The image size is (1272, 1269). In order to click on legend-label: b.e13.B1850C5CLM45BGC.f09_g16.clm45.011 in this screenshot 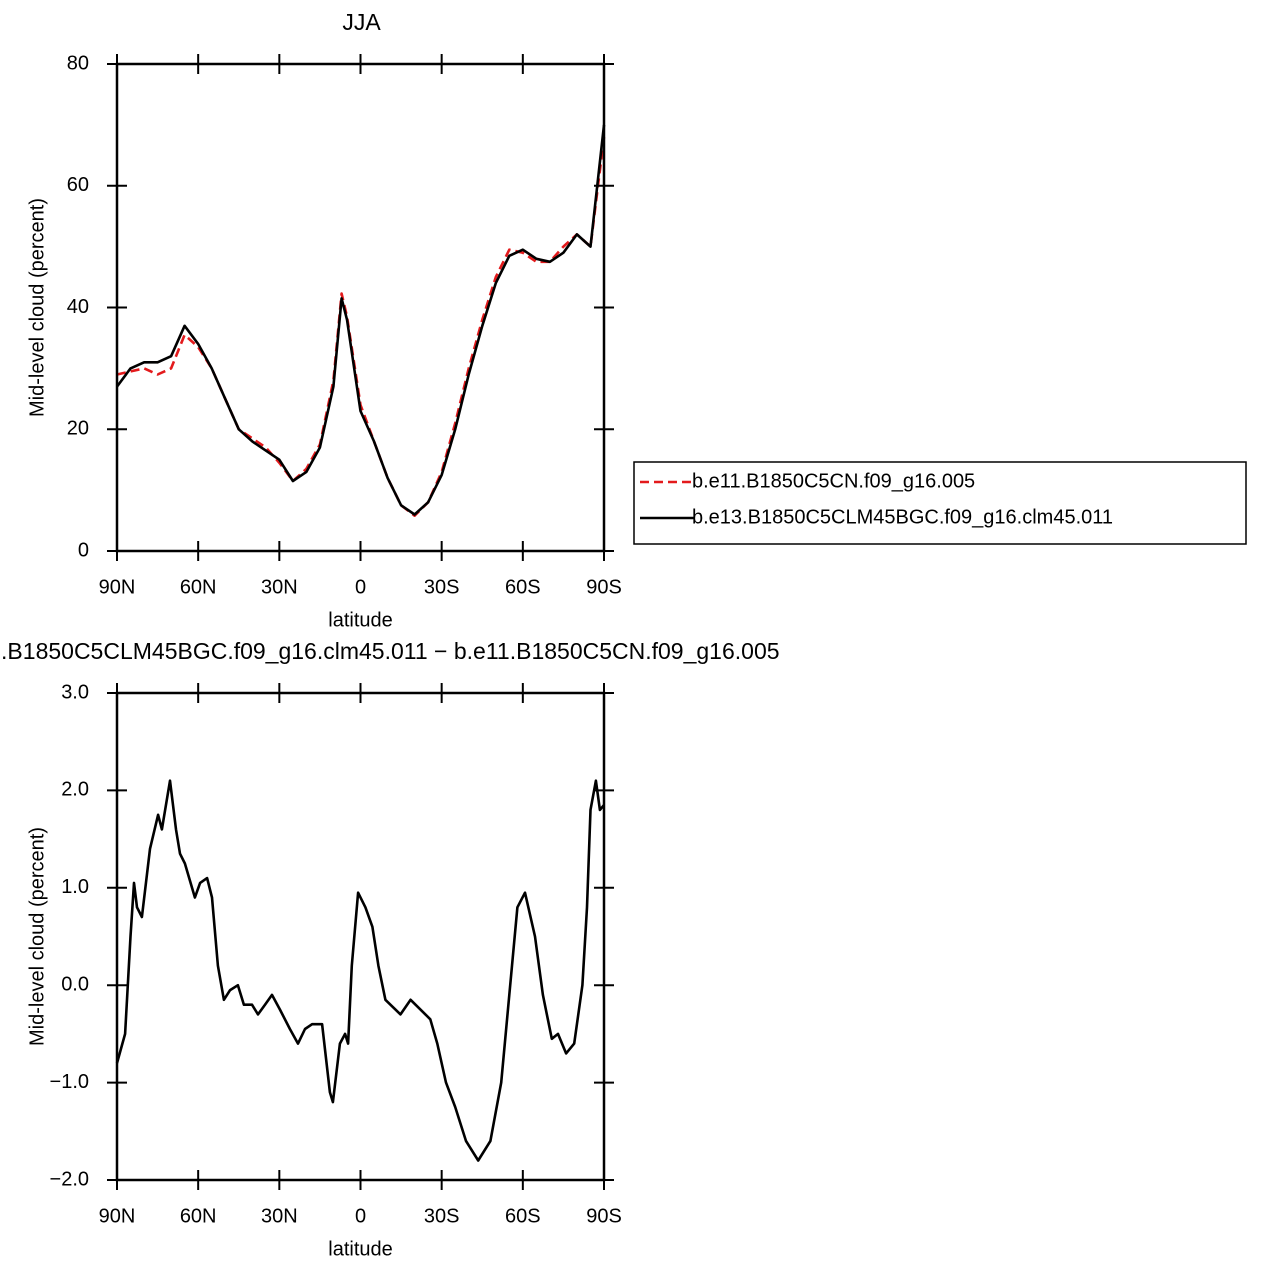, I will do `click(902, 517)`.